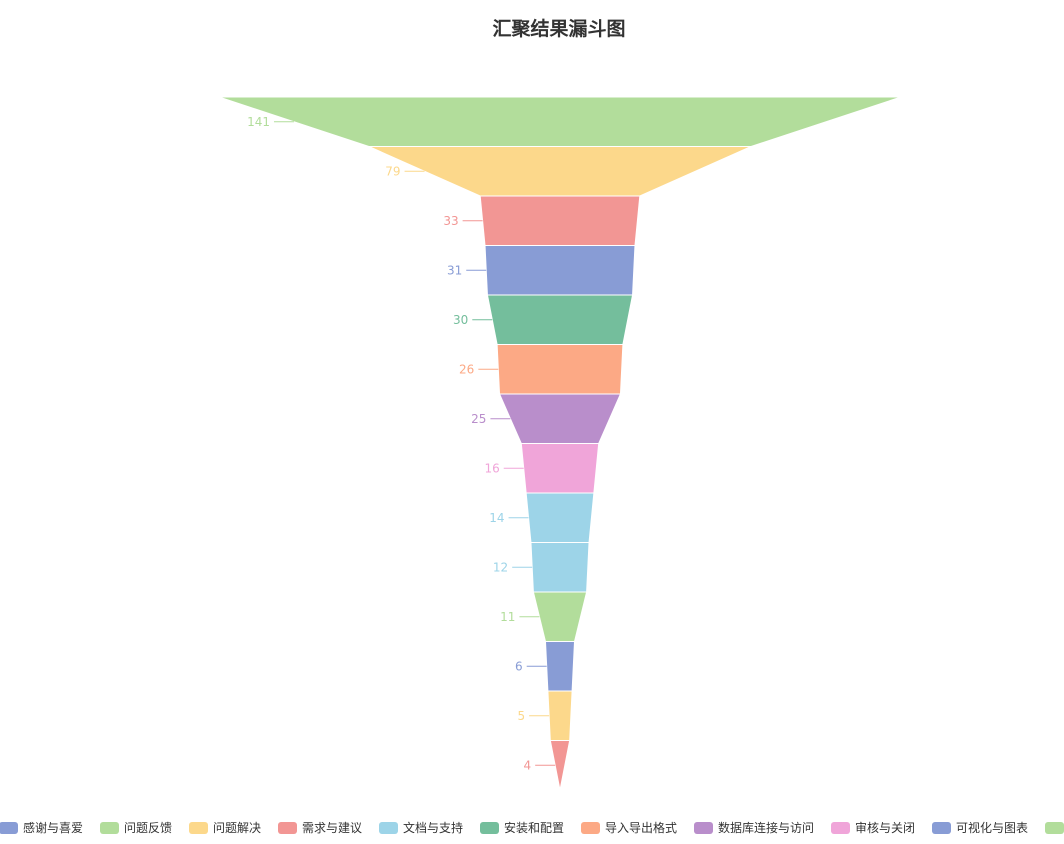 The width and height of the screenshot is (1064, 844). What do you see at coordinates (507, 617) in the screenshot?
I see `value-label: 11` at bounding box center [507, 617].